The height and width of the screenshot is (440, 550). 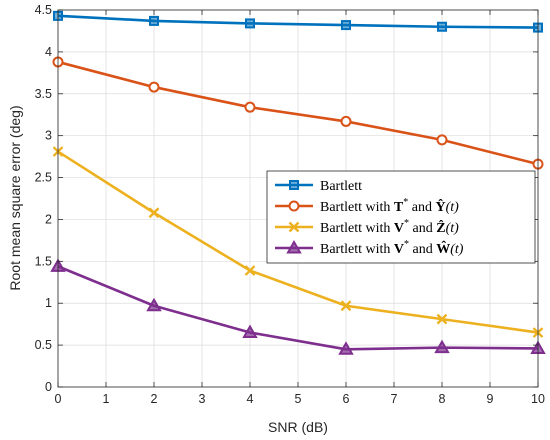 What do you see at coordinates (48, 219) in the screenshot?
I see `y-tick-label: 2` at bounding box center [48, 219].